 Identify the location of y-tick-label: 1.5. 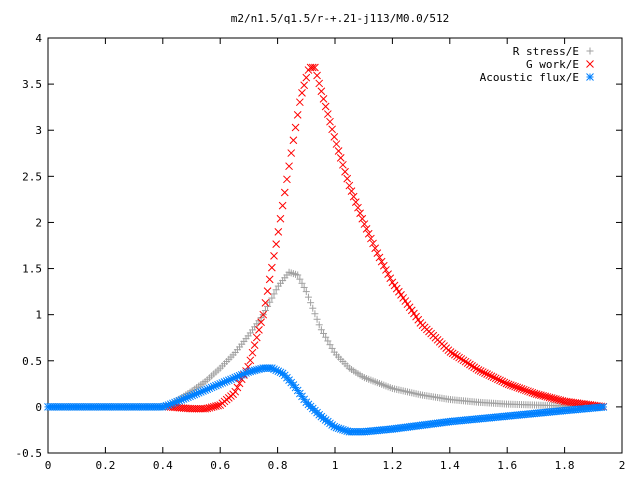
(32, 269).